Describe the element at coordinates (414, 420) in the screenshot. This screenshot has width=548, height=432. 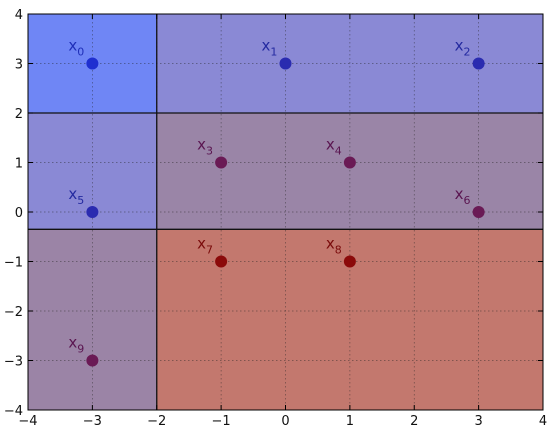
I see `x-tick-label-6: 2` at that location.